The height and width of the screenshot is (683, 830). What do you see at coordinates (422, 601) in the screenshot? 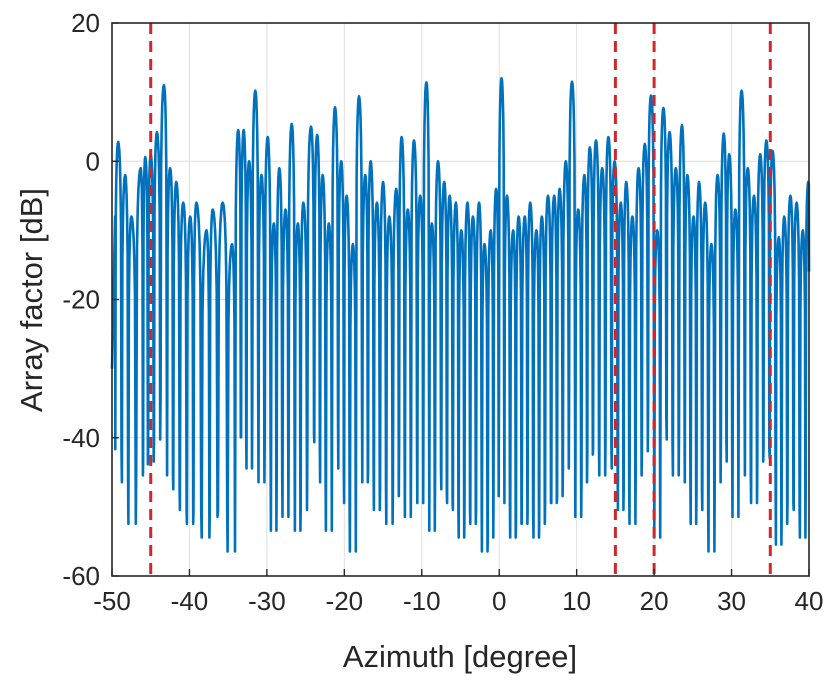
I see `x-tick-label: -10` at bounding box center [422, 601].